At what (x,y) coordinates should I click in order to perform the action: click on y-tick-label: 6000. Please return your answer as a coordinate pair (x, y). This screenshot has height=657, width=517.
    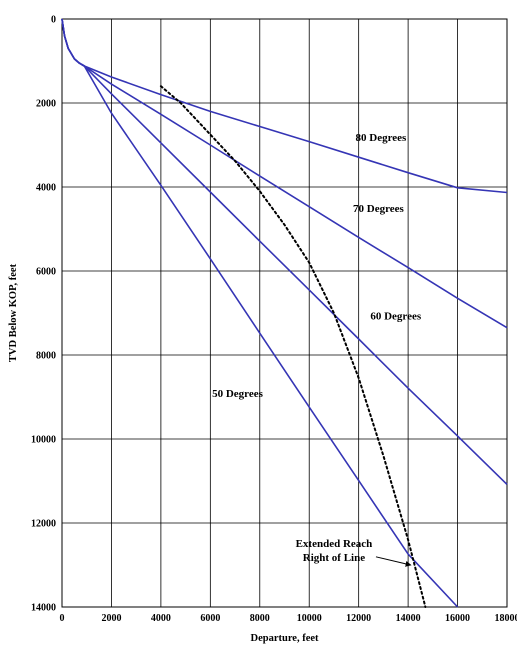
    Looking at the image, I should click on (46, 272).